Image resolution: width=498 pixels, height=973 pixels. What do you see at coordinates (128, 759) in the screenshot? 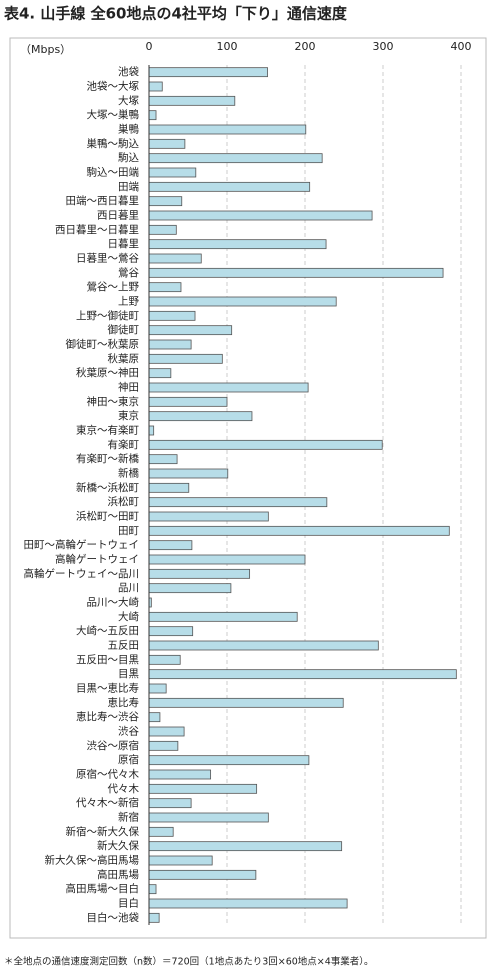
I see `y-tick-label: 原宿` at bounding box center [128, 759].